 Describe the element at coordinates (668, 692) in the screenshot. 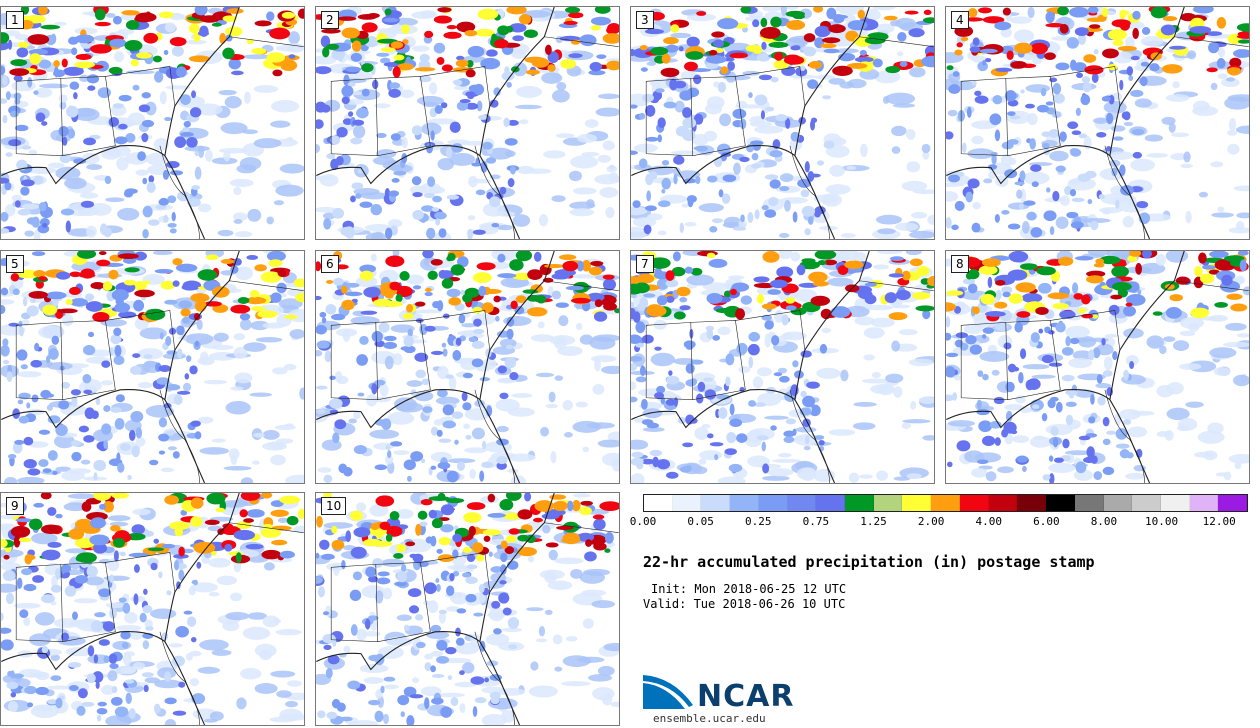

I see `ncar-logo-icon` at that location.